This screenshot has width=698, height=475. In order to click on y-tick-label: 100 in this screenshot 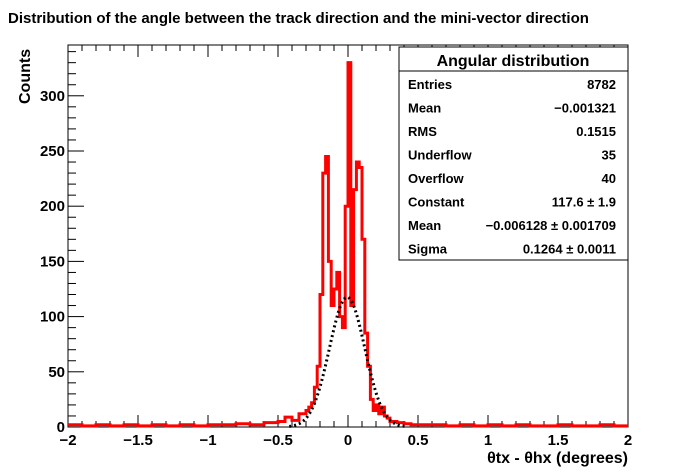, I will do `click(52, 317)`.